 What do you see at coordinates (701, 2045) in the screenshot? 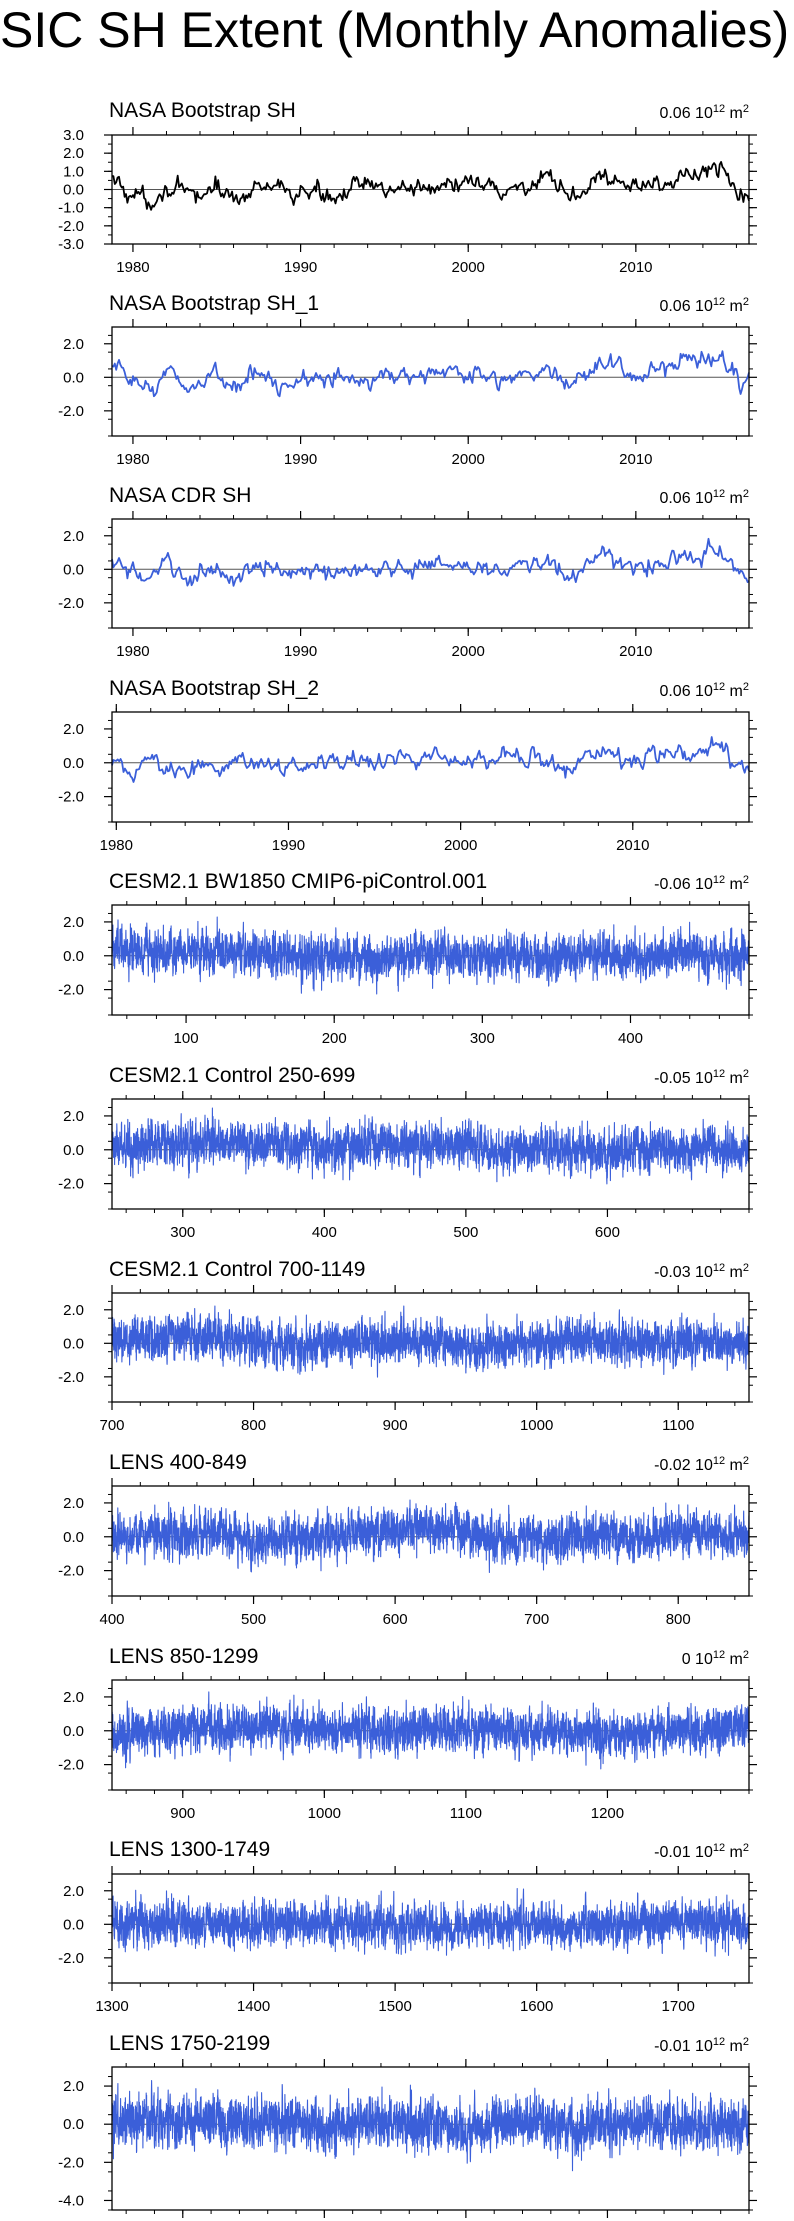
I see `panel-mean-label: -0.01 1012 m2` at bounding box center [701, 2045].